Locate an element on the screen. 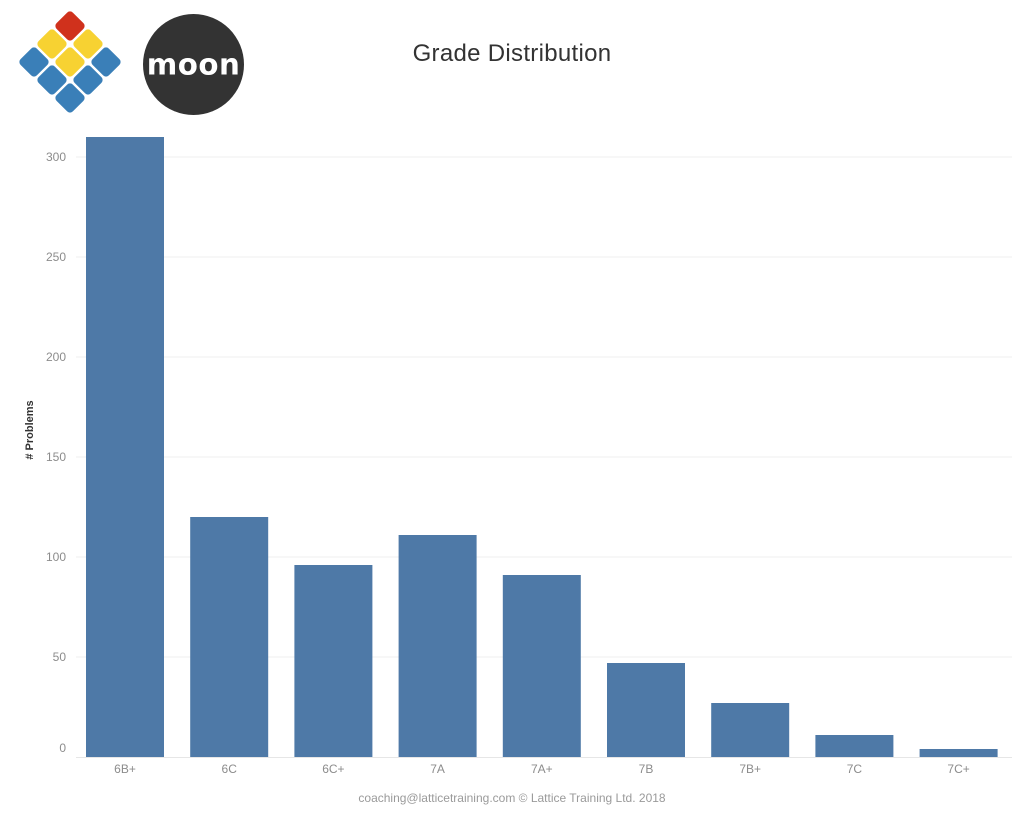  y-tick-label: 250 is located at coordinates (56, 257).